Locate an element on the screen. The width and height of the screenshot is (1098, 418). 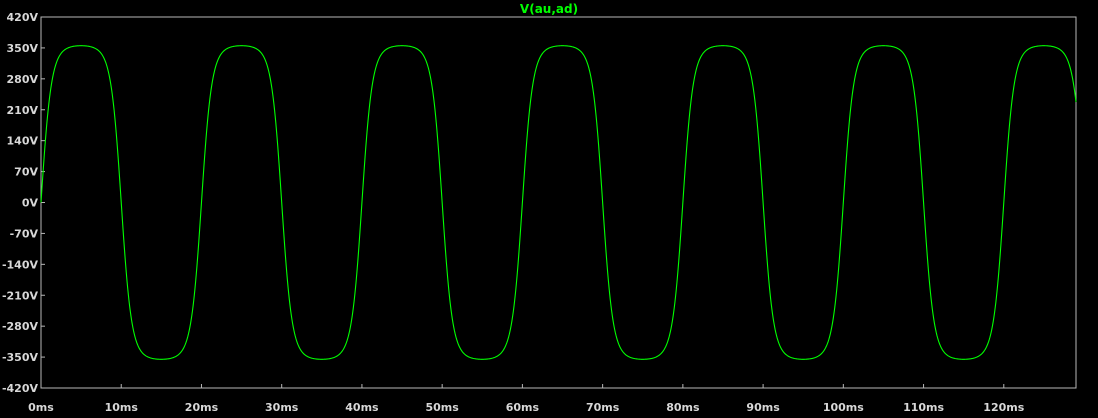
x-tick-label: 90ms is located at coordinates (763, 407).